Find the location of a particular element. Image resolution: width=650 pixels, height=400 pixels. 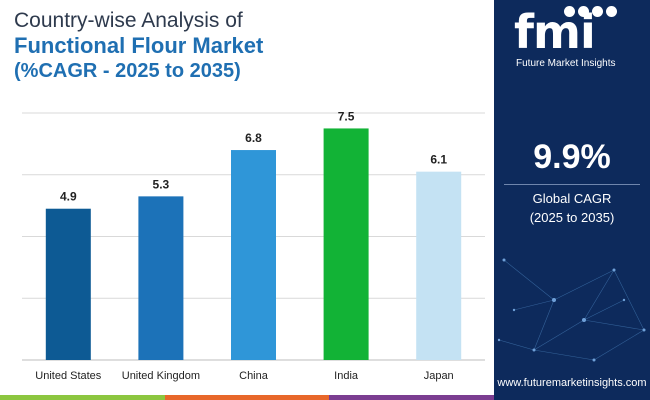

bar-united-kingdom is located at coordinates (161, 278).